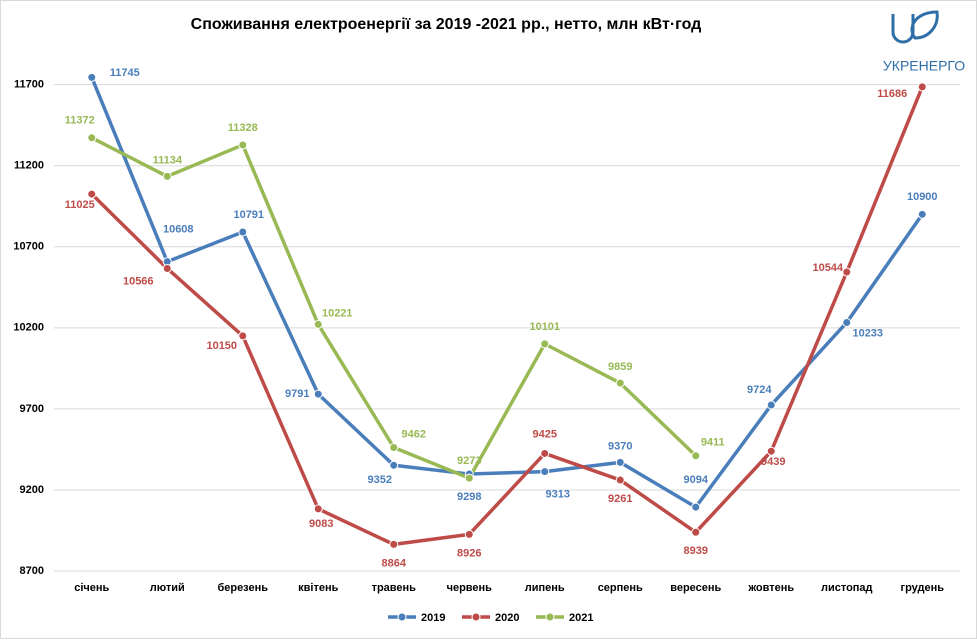 The image size is (977, 644). What do you see at coordinates (91, 588) in the screenshot?
I see `x-tick-label: січень` at bounding box center [91, 588].